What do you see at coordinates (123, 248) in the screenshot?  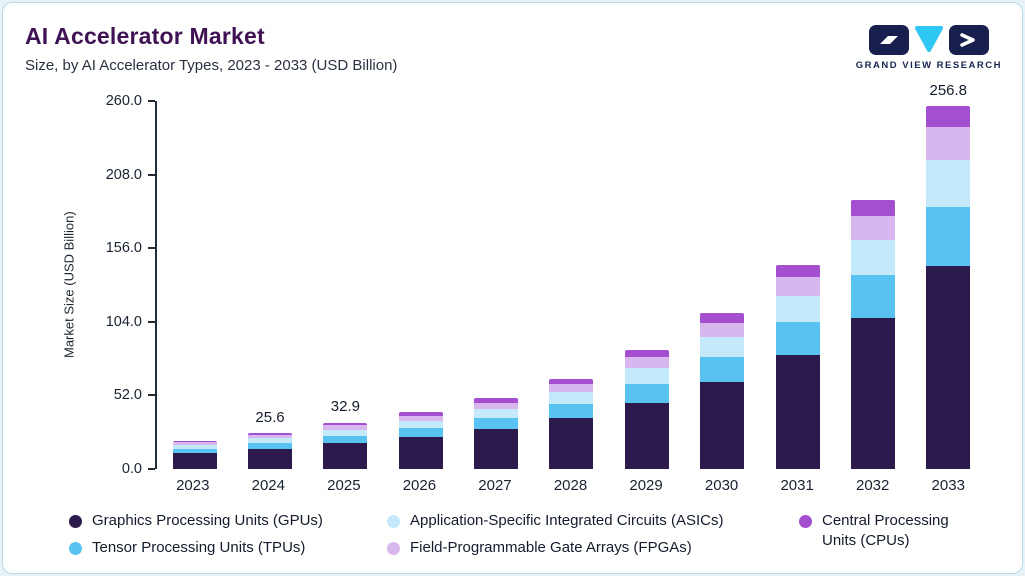 I see `y-tick-label: 156.0` at bounding box center [123, 248].